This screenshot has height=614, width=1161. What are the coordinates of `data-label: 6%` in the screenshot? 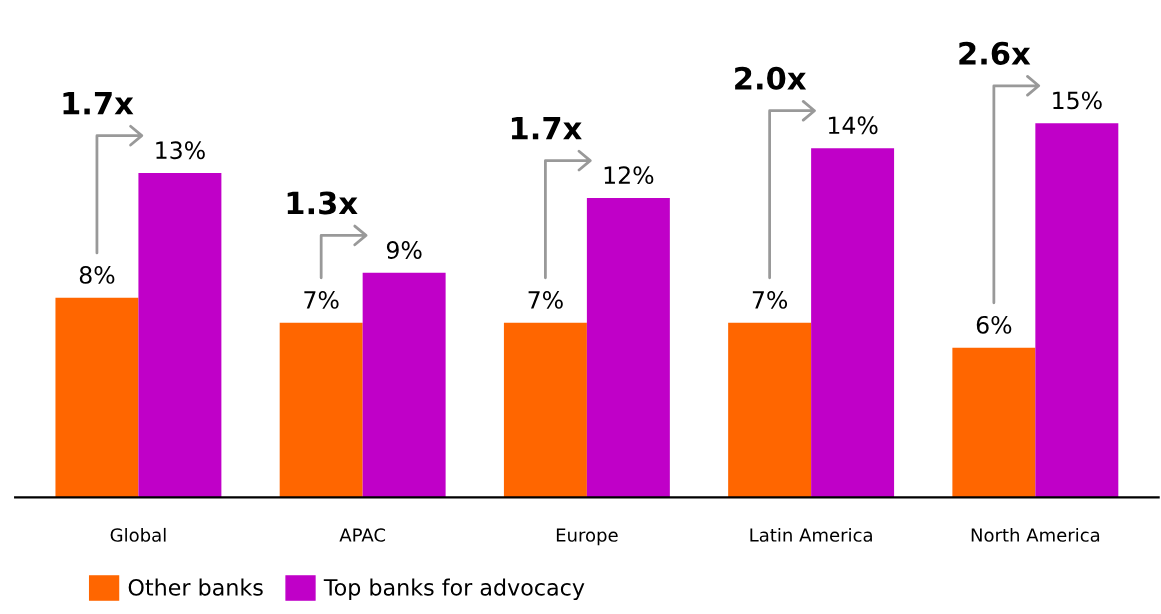 It's located at (994, 324).